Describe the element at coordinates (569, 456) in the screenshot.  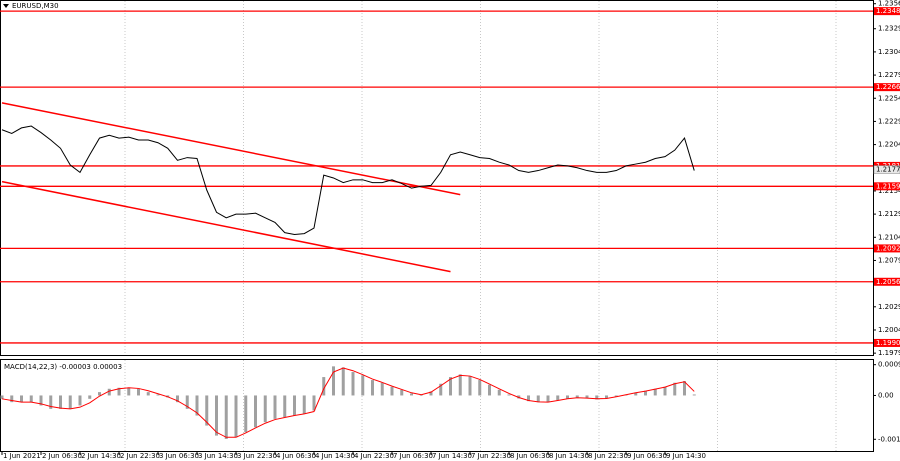
I see `x-tick-label: 8 Jun 14:30` at that location.